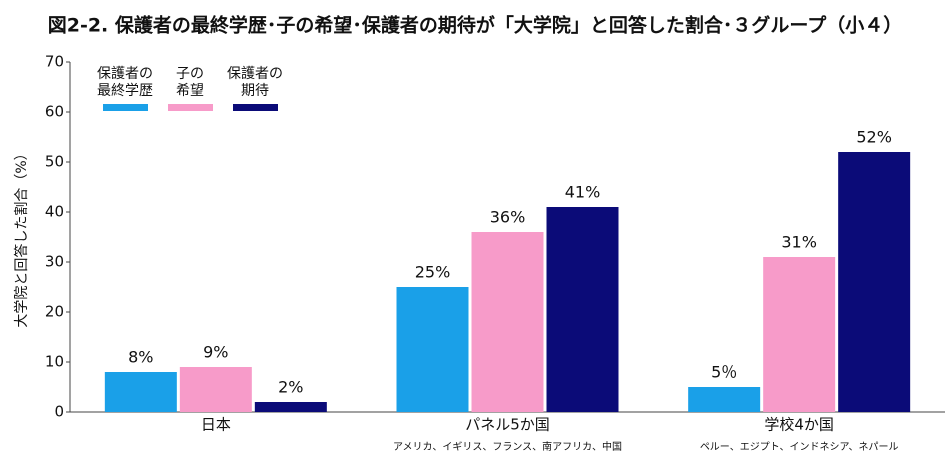 The image size is (950, 467). What do you see at coordinates (140, 357) in the screenshot?
I see `value-label: 8%` at bounding box center [140, 357].